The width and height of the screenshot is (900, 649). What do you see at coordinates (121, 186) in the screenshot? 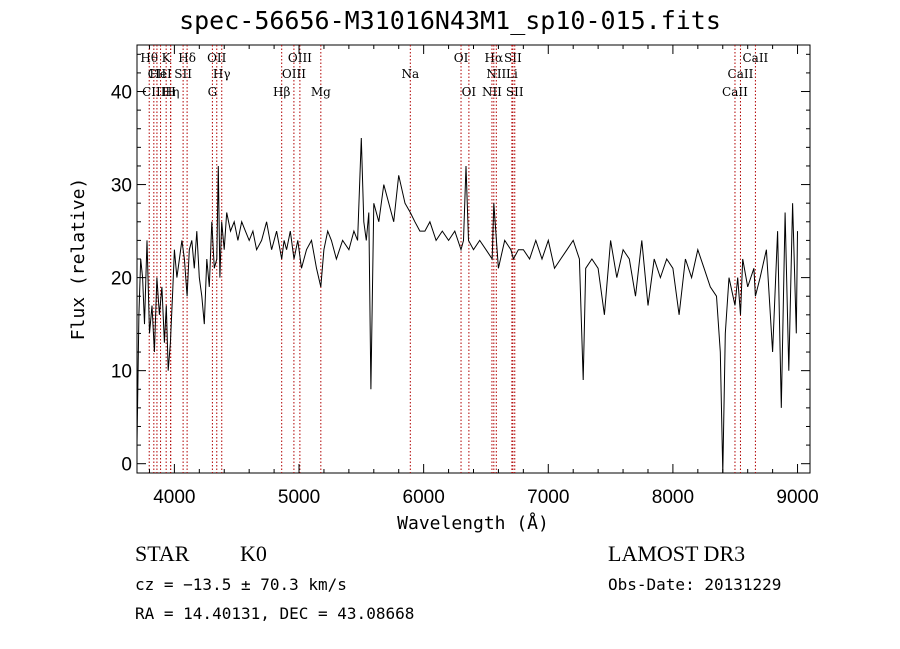
I see `y-tick-label: 30` at bounding box center [121, 186].